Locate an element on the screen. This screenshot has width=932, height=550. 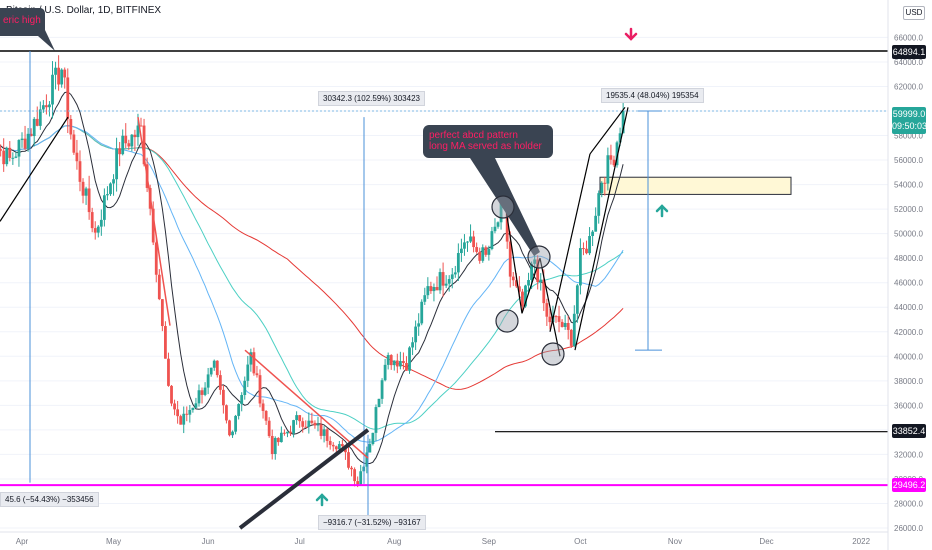
price-tick-label: 28000.0 is located at coordinates (908, 503).